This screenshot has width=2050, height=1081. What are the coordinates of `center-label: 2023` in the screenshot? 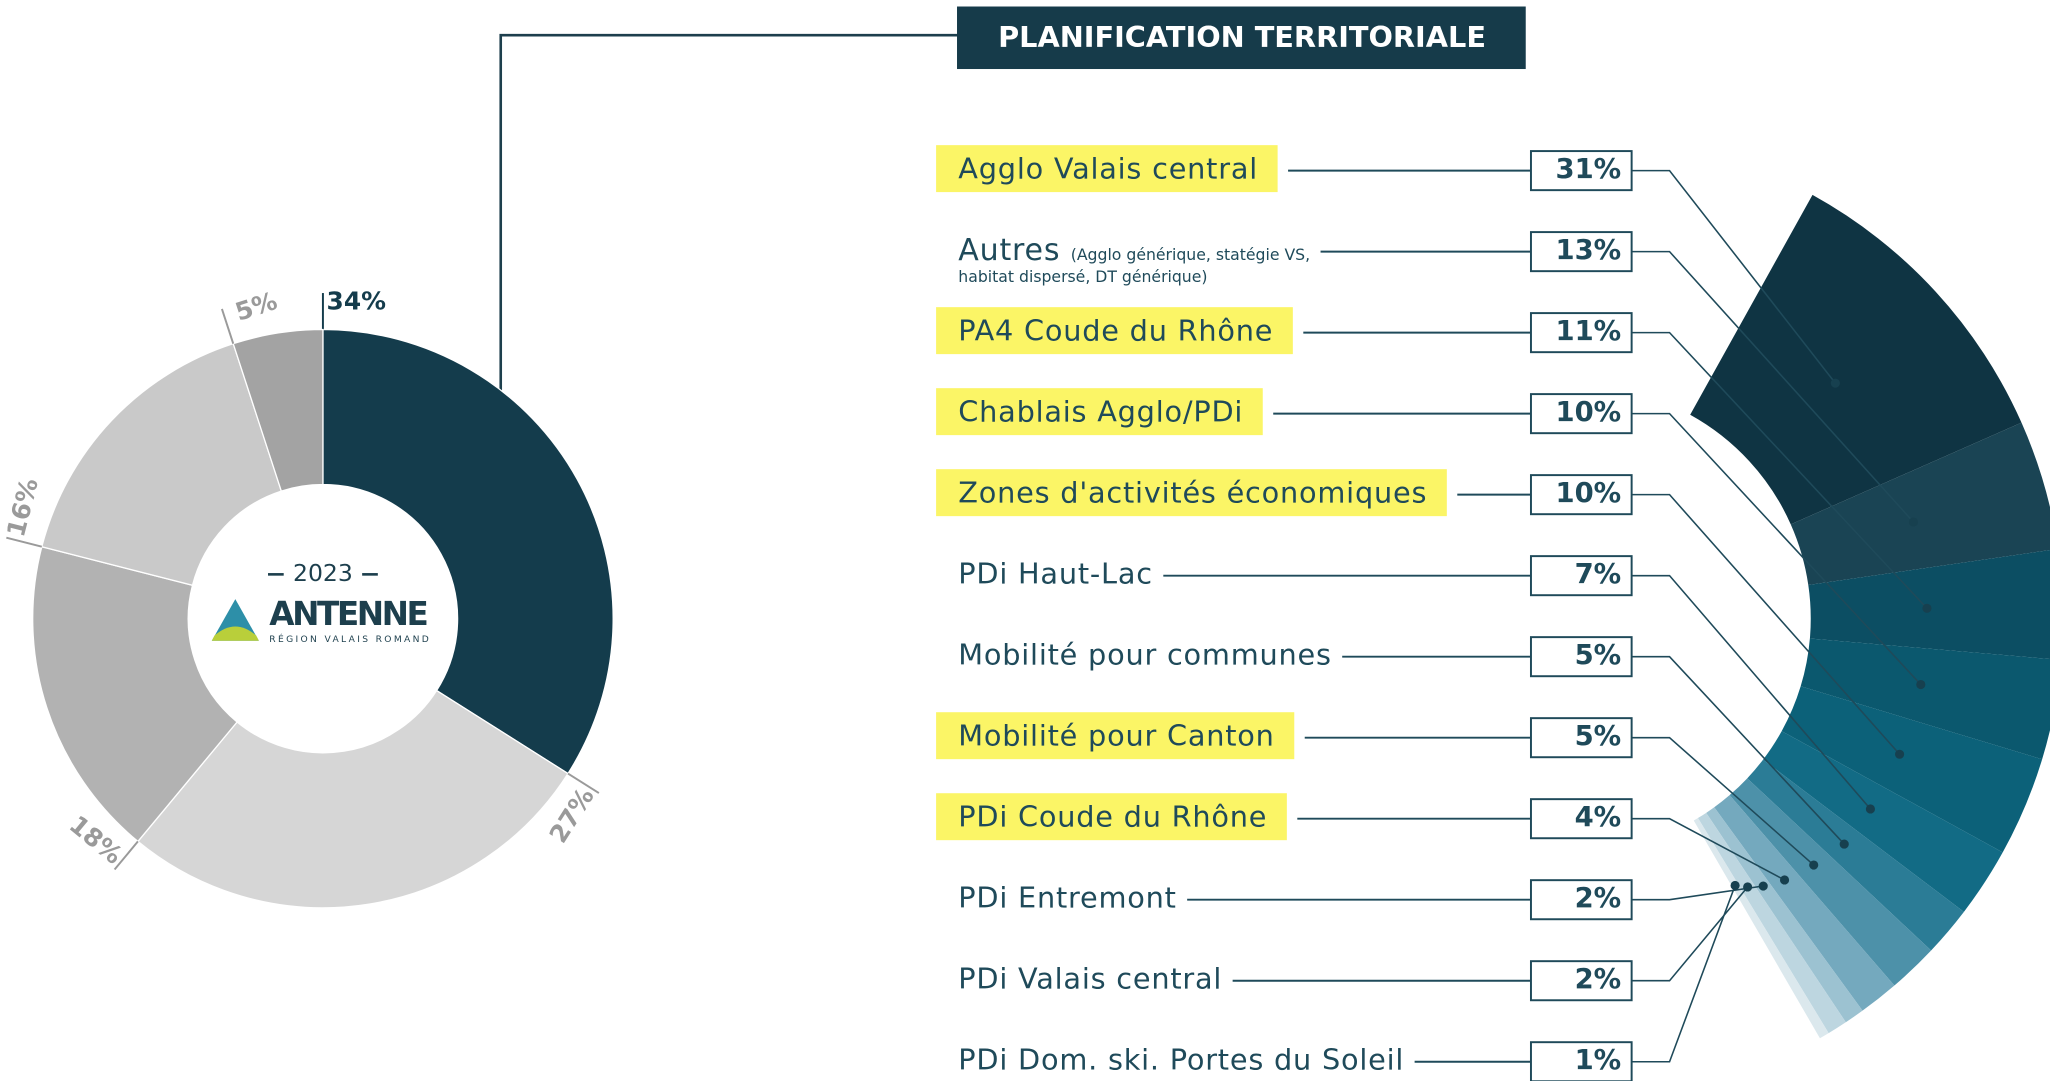 It's located at (323, 573).